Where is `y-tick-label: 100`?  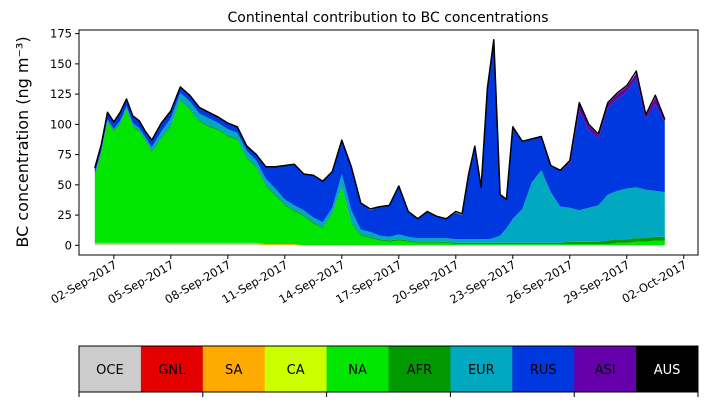
y-tick-label: 100 is located at coordinates (61, 124).